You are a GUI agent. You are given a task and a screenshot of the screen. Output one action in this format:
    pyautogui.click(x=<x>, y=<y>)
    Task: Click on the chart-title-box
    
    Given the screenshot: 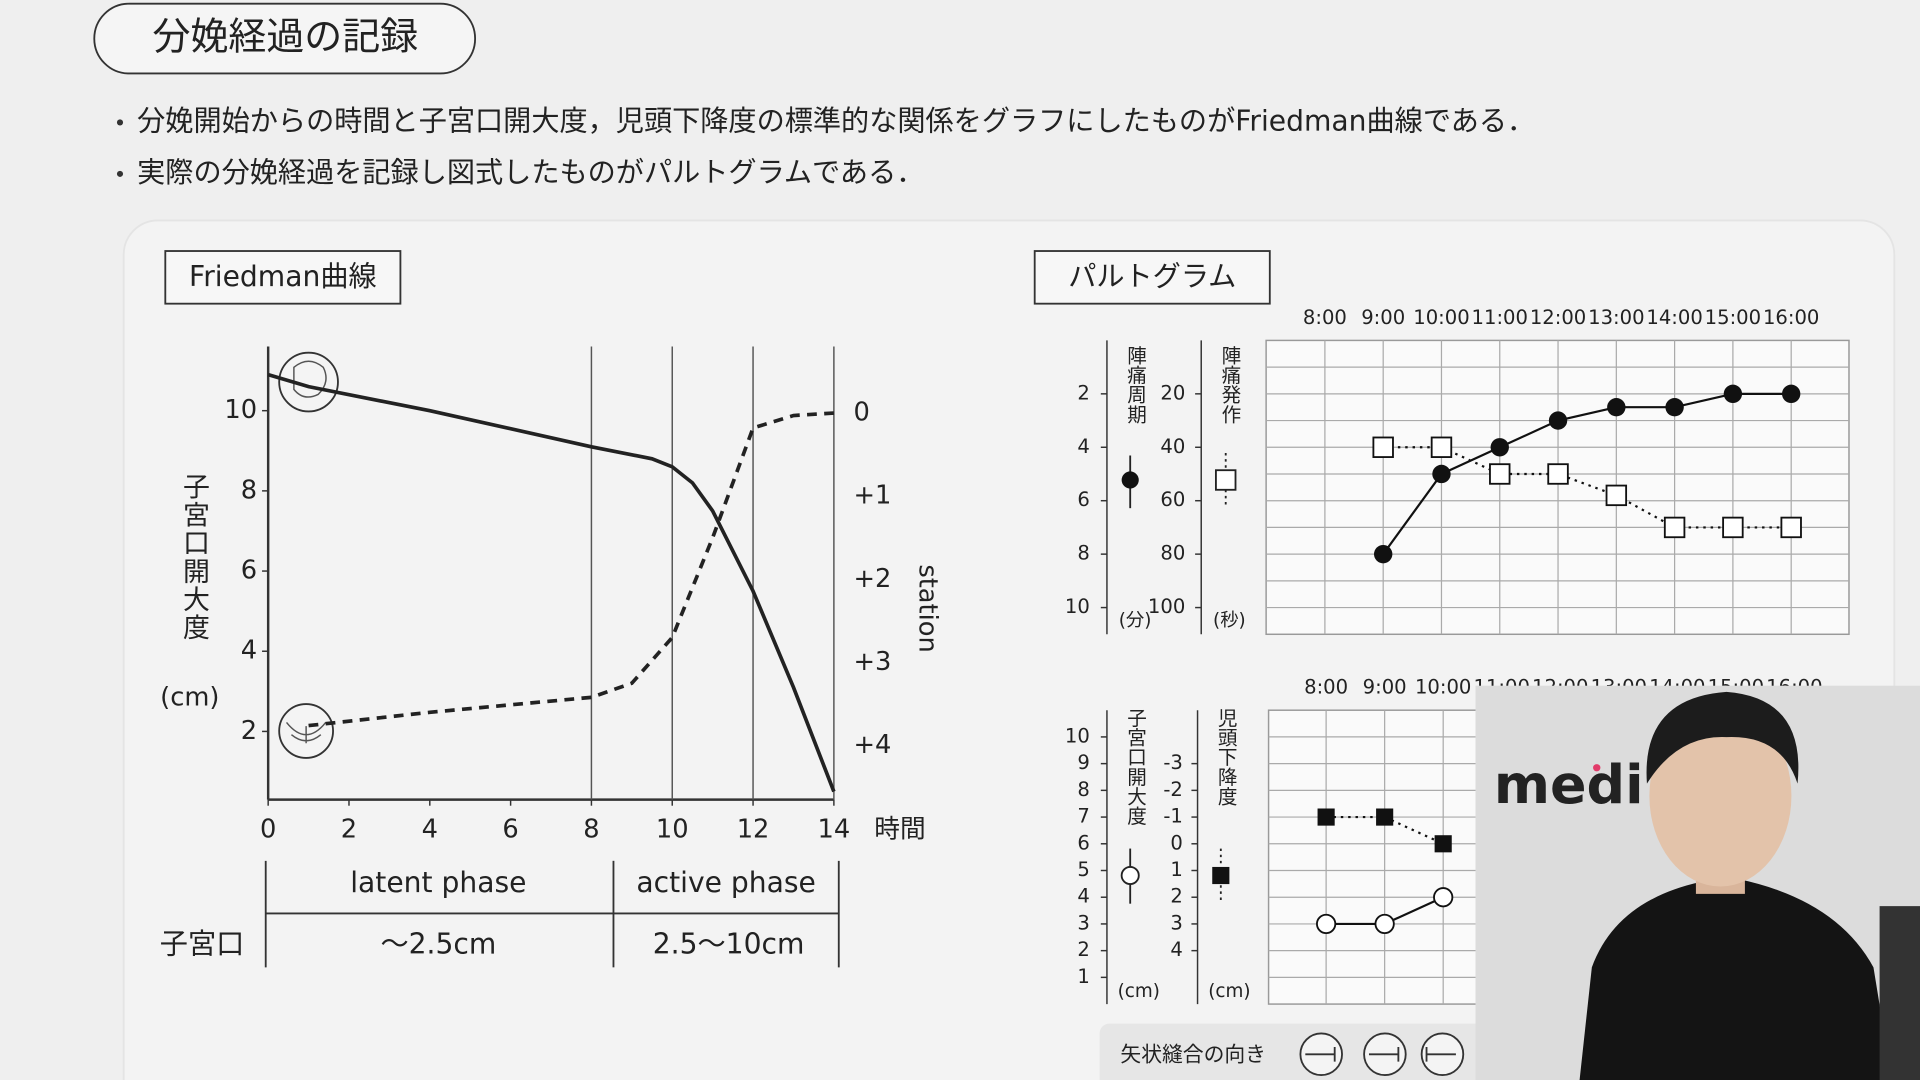 What is the action you would take?
    pyautogui.click(x=1152, y=277)
    